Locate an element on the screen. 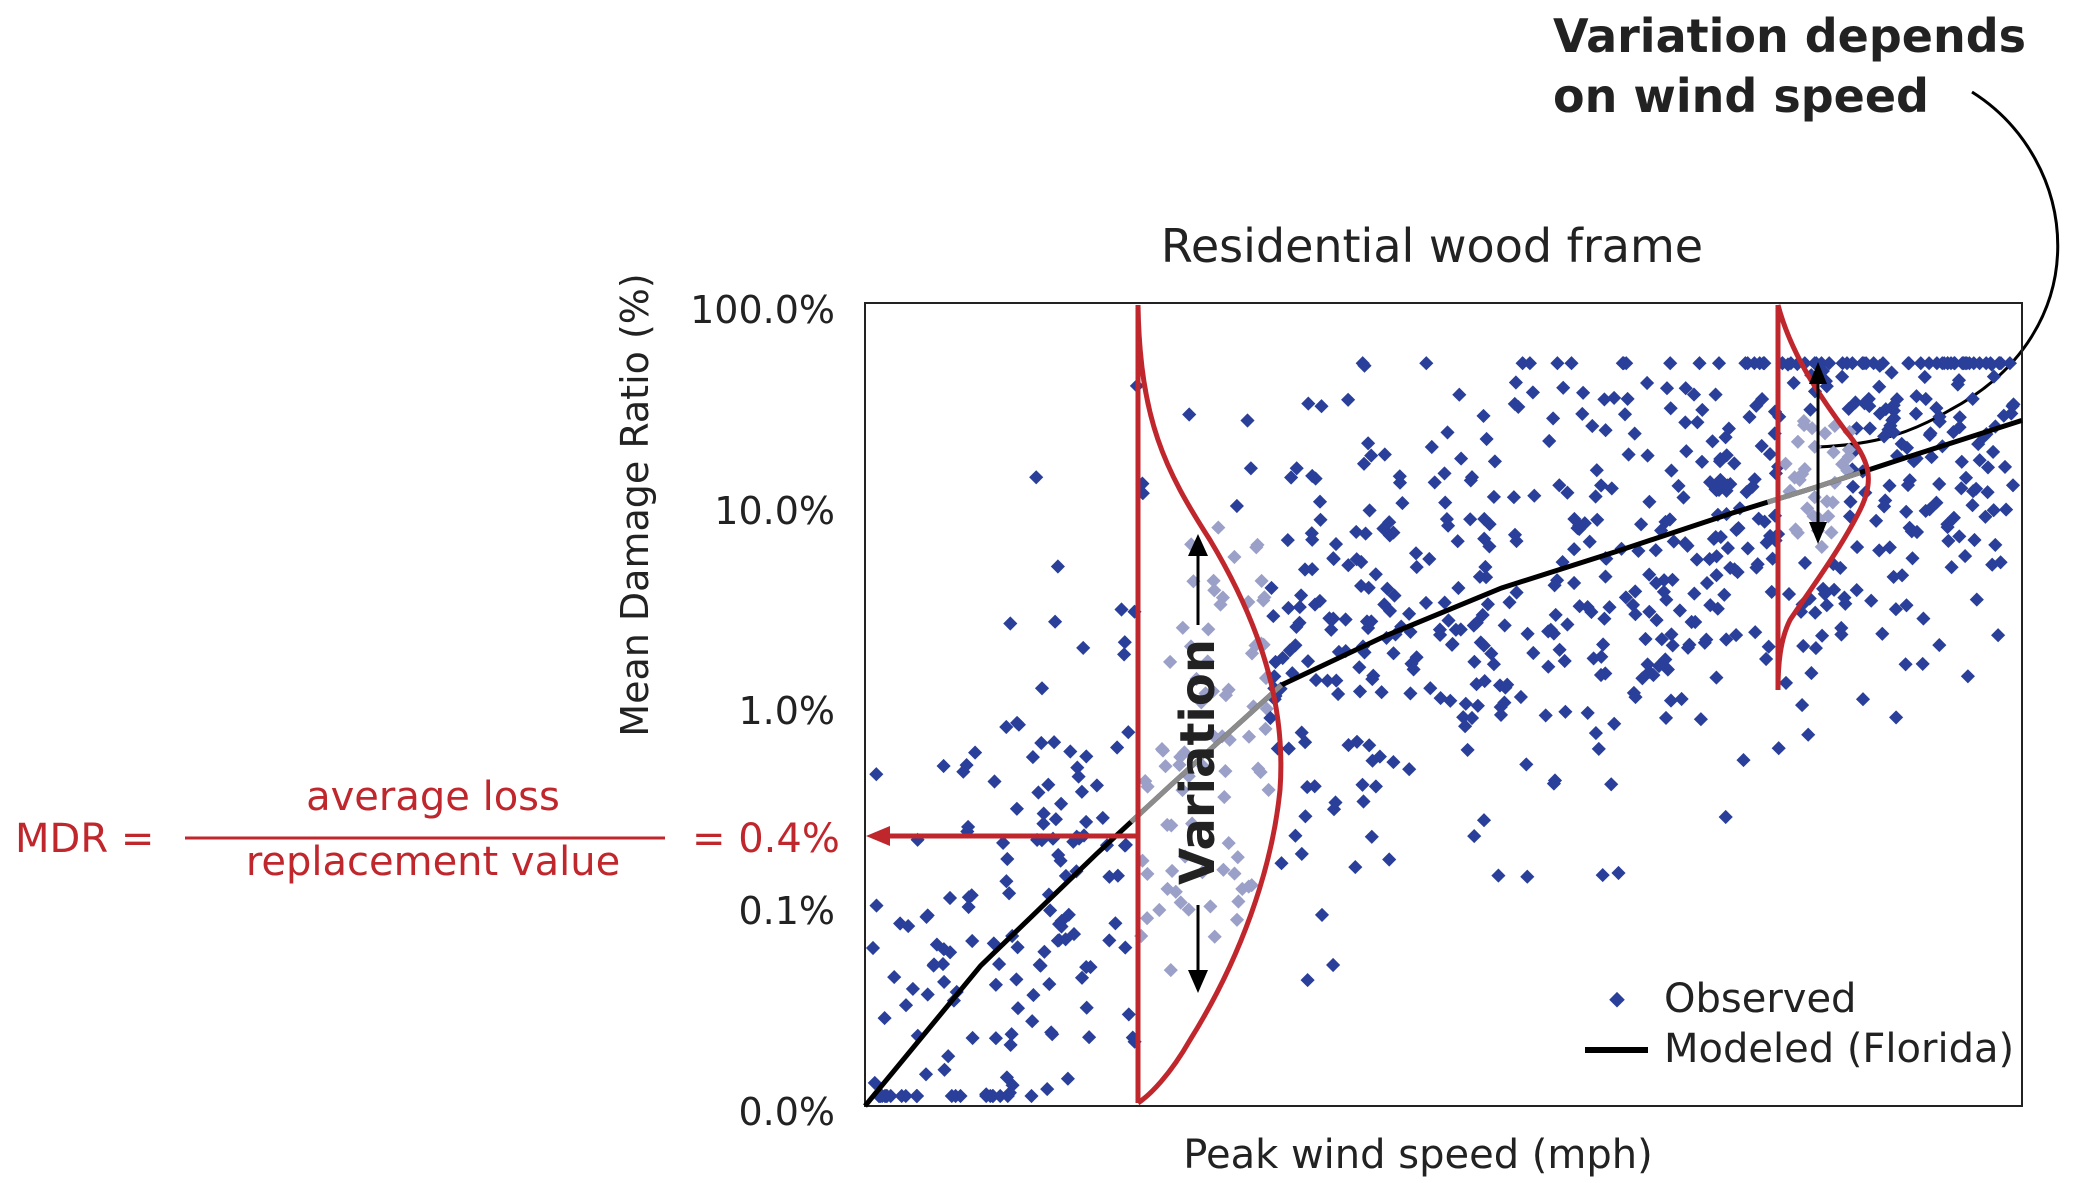  variation-right-arrow-up-head is located at coordinates (1818, 373).